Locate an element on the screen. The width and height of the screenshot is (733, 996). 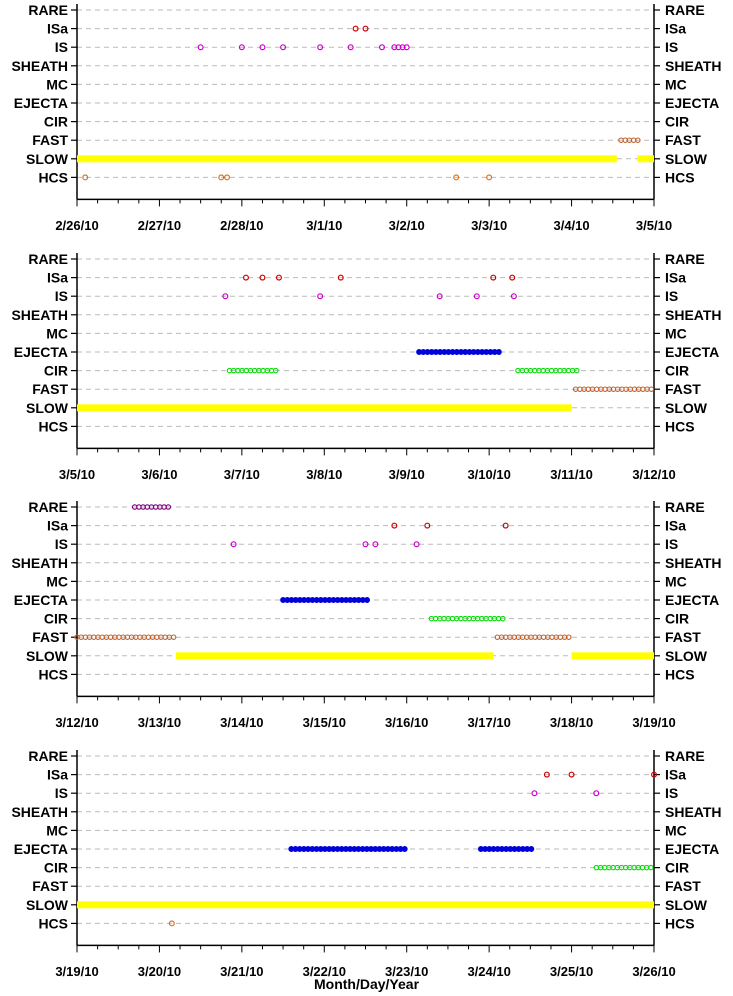
x-tick-label: 3/10/10 is located at coordinates (488, 474).